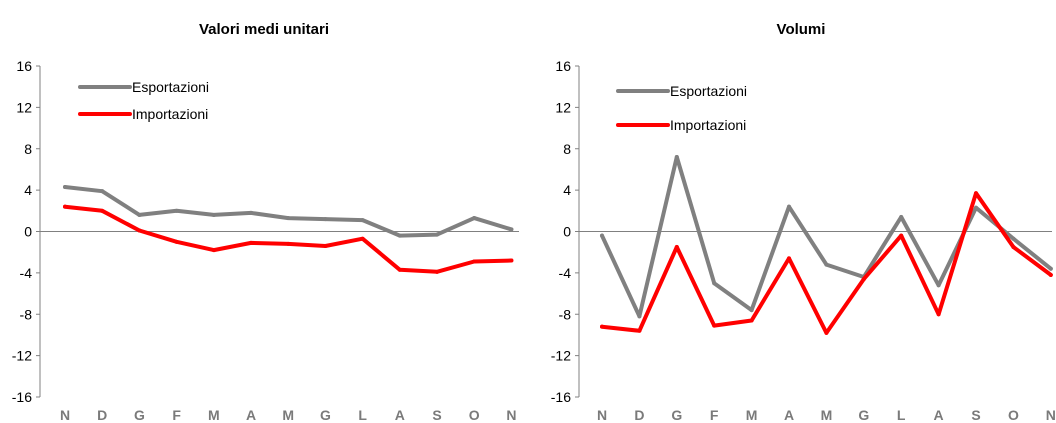 This screenshot has height=423, width=1056. Describe the element at coordinates (801, 29) in the screenshot. I see `chart-title: Volumi` at that location.